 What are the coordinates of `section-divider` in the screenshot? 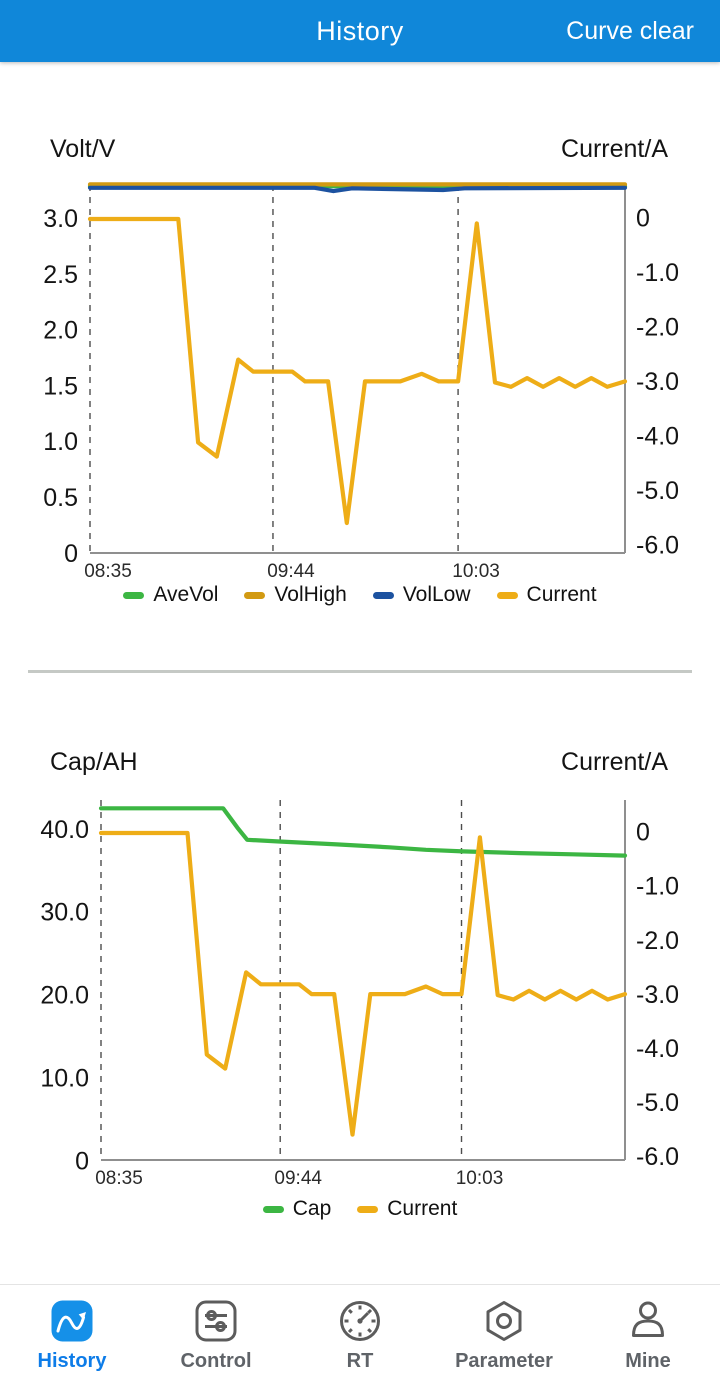 It's located at (360, 671).